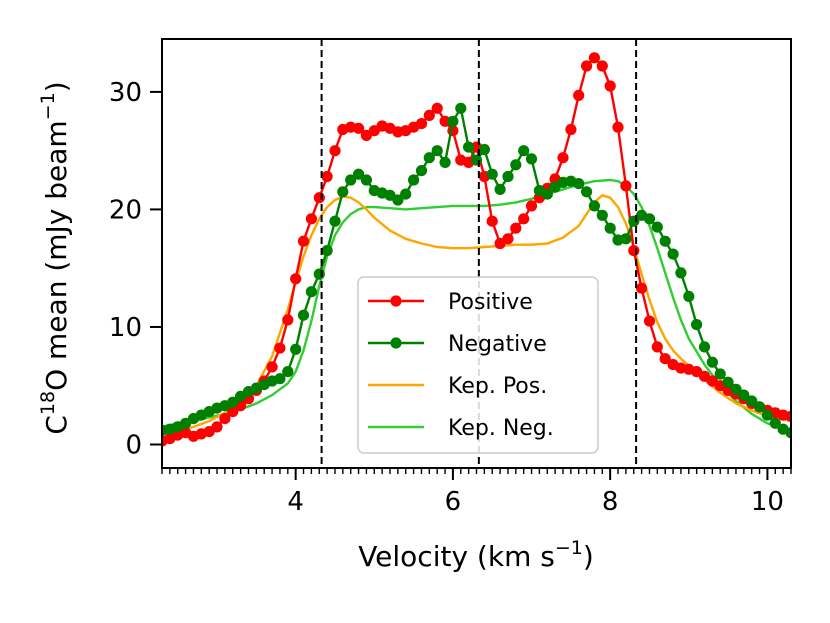 The height and width of the screenshot is (623, 830). I want to click on x-axis-label-tail: ), so click(588, 556).